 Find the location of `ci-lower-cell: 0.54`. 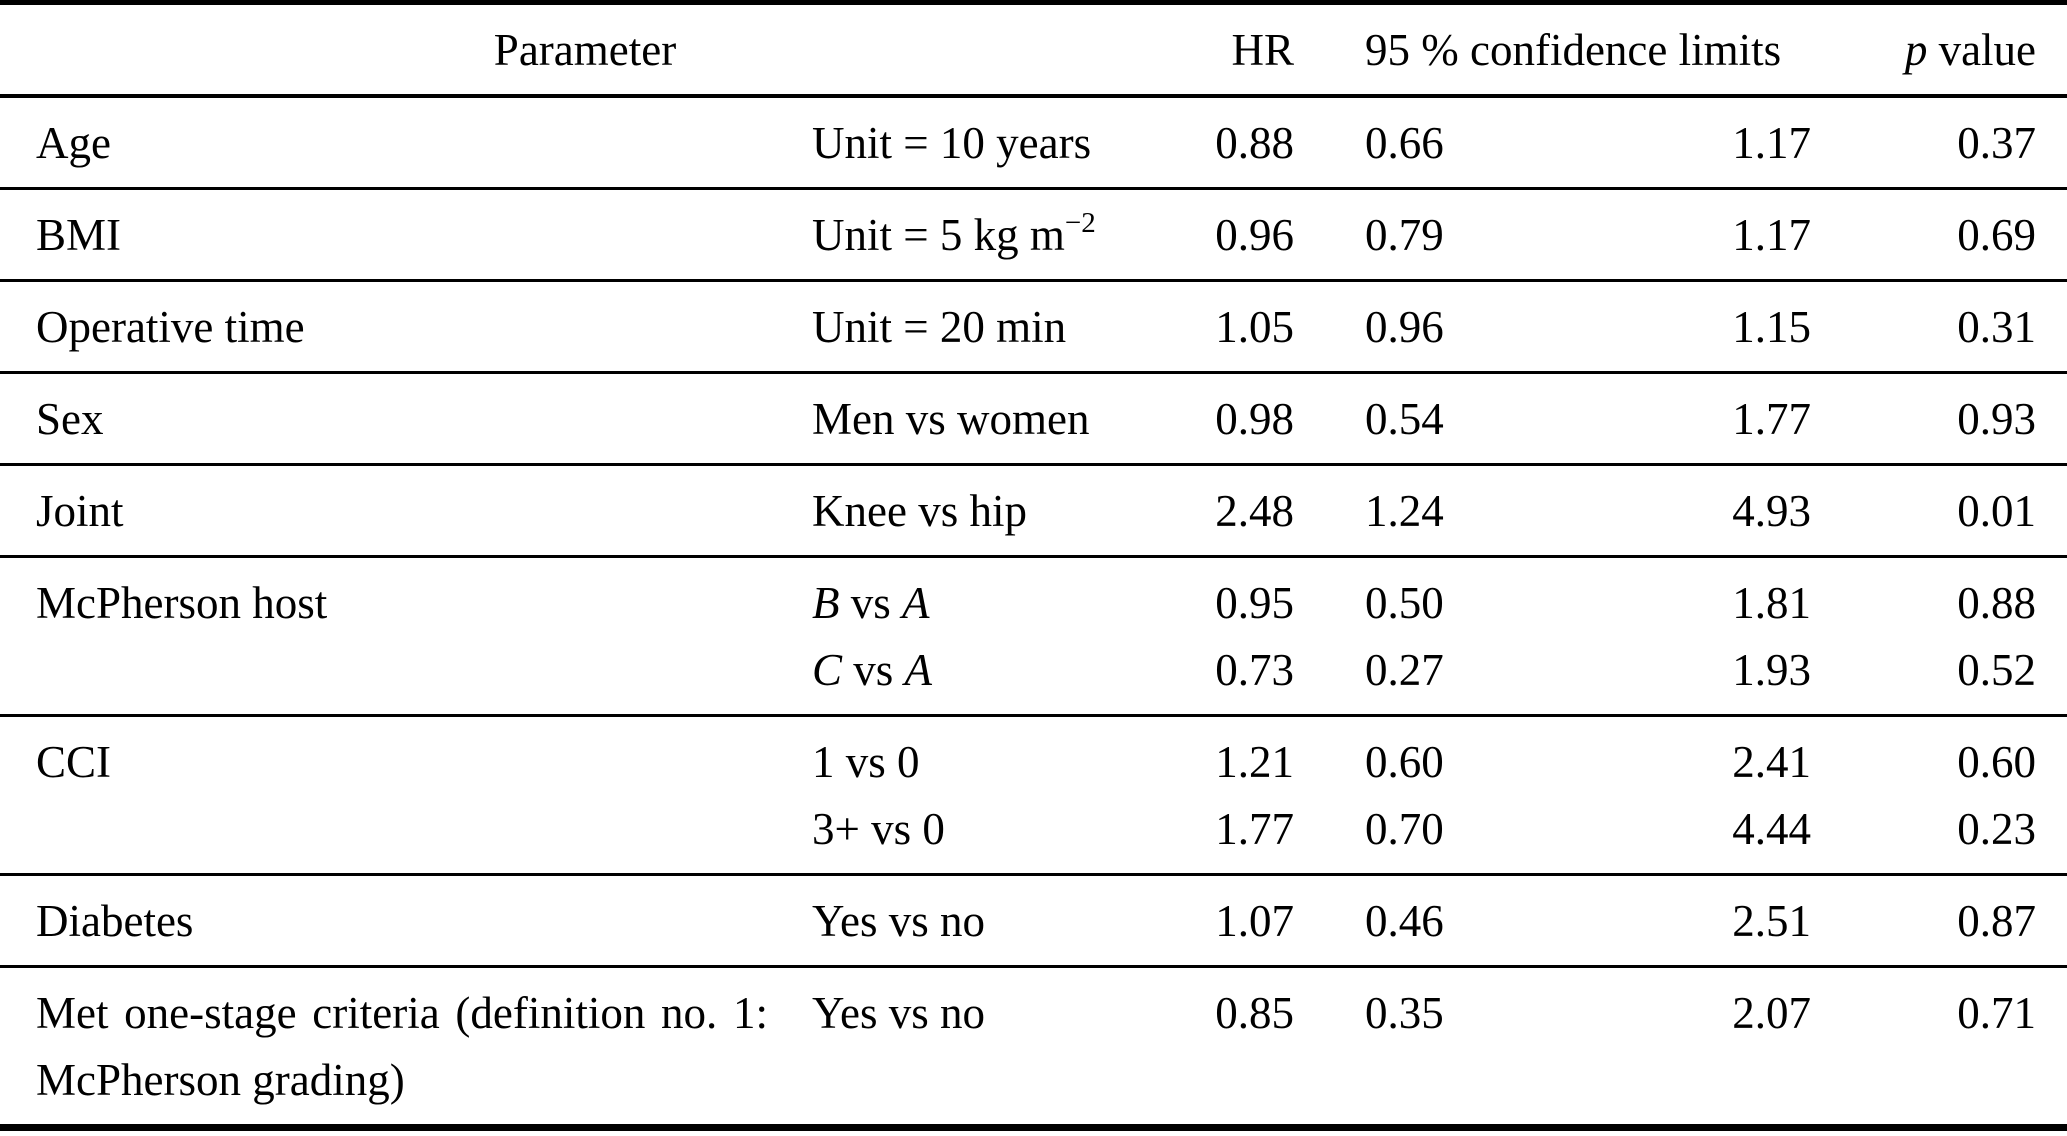

ci-lower-cell: 0.54 is located at coordinates (1400, 418).